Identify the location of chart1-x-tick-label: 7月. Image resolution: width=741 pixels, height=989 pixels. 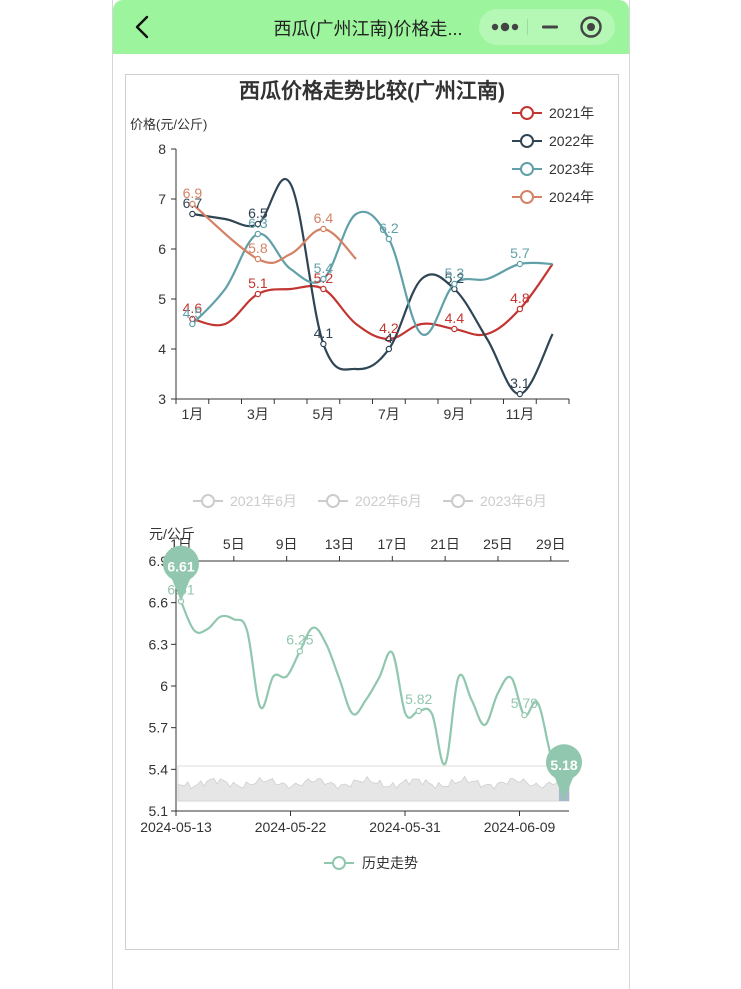
(389, 414).